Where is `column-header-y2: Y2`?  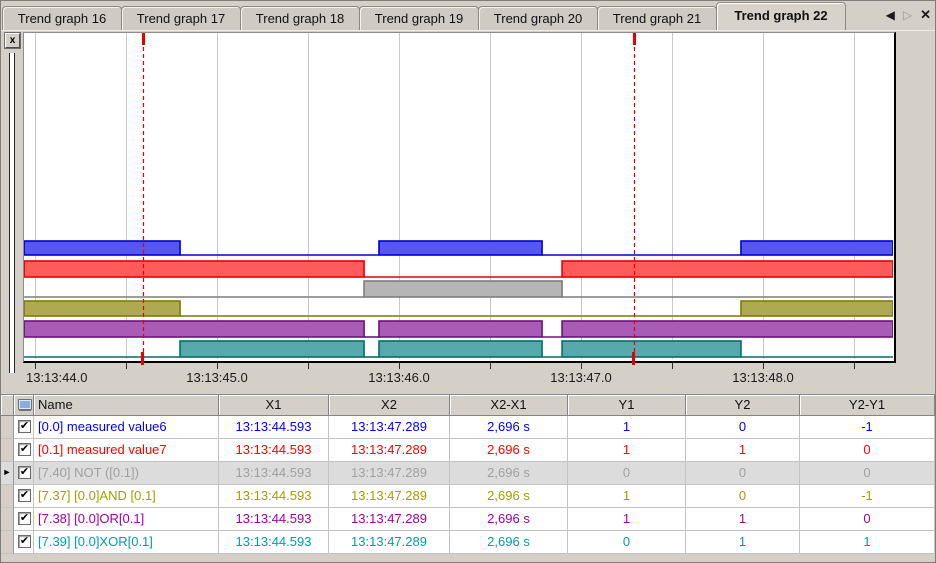 column-header-y2: Y2 is located at coordinates (743, 405).